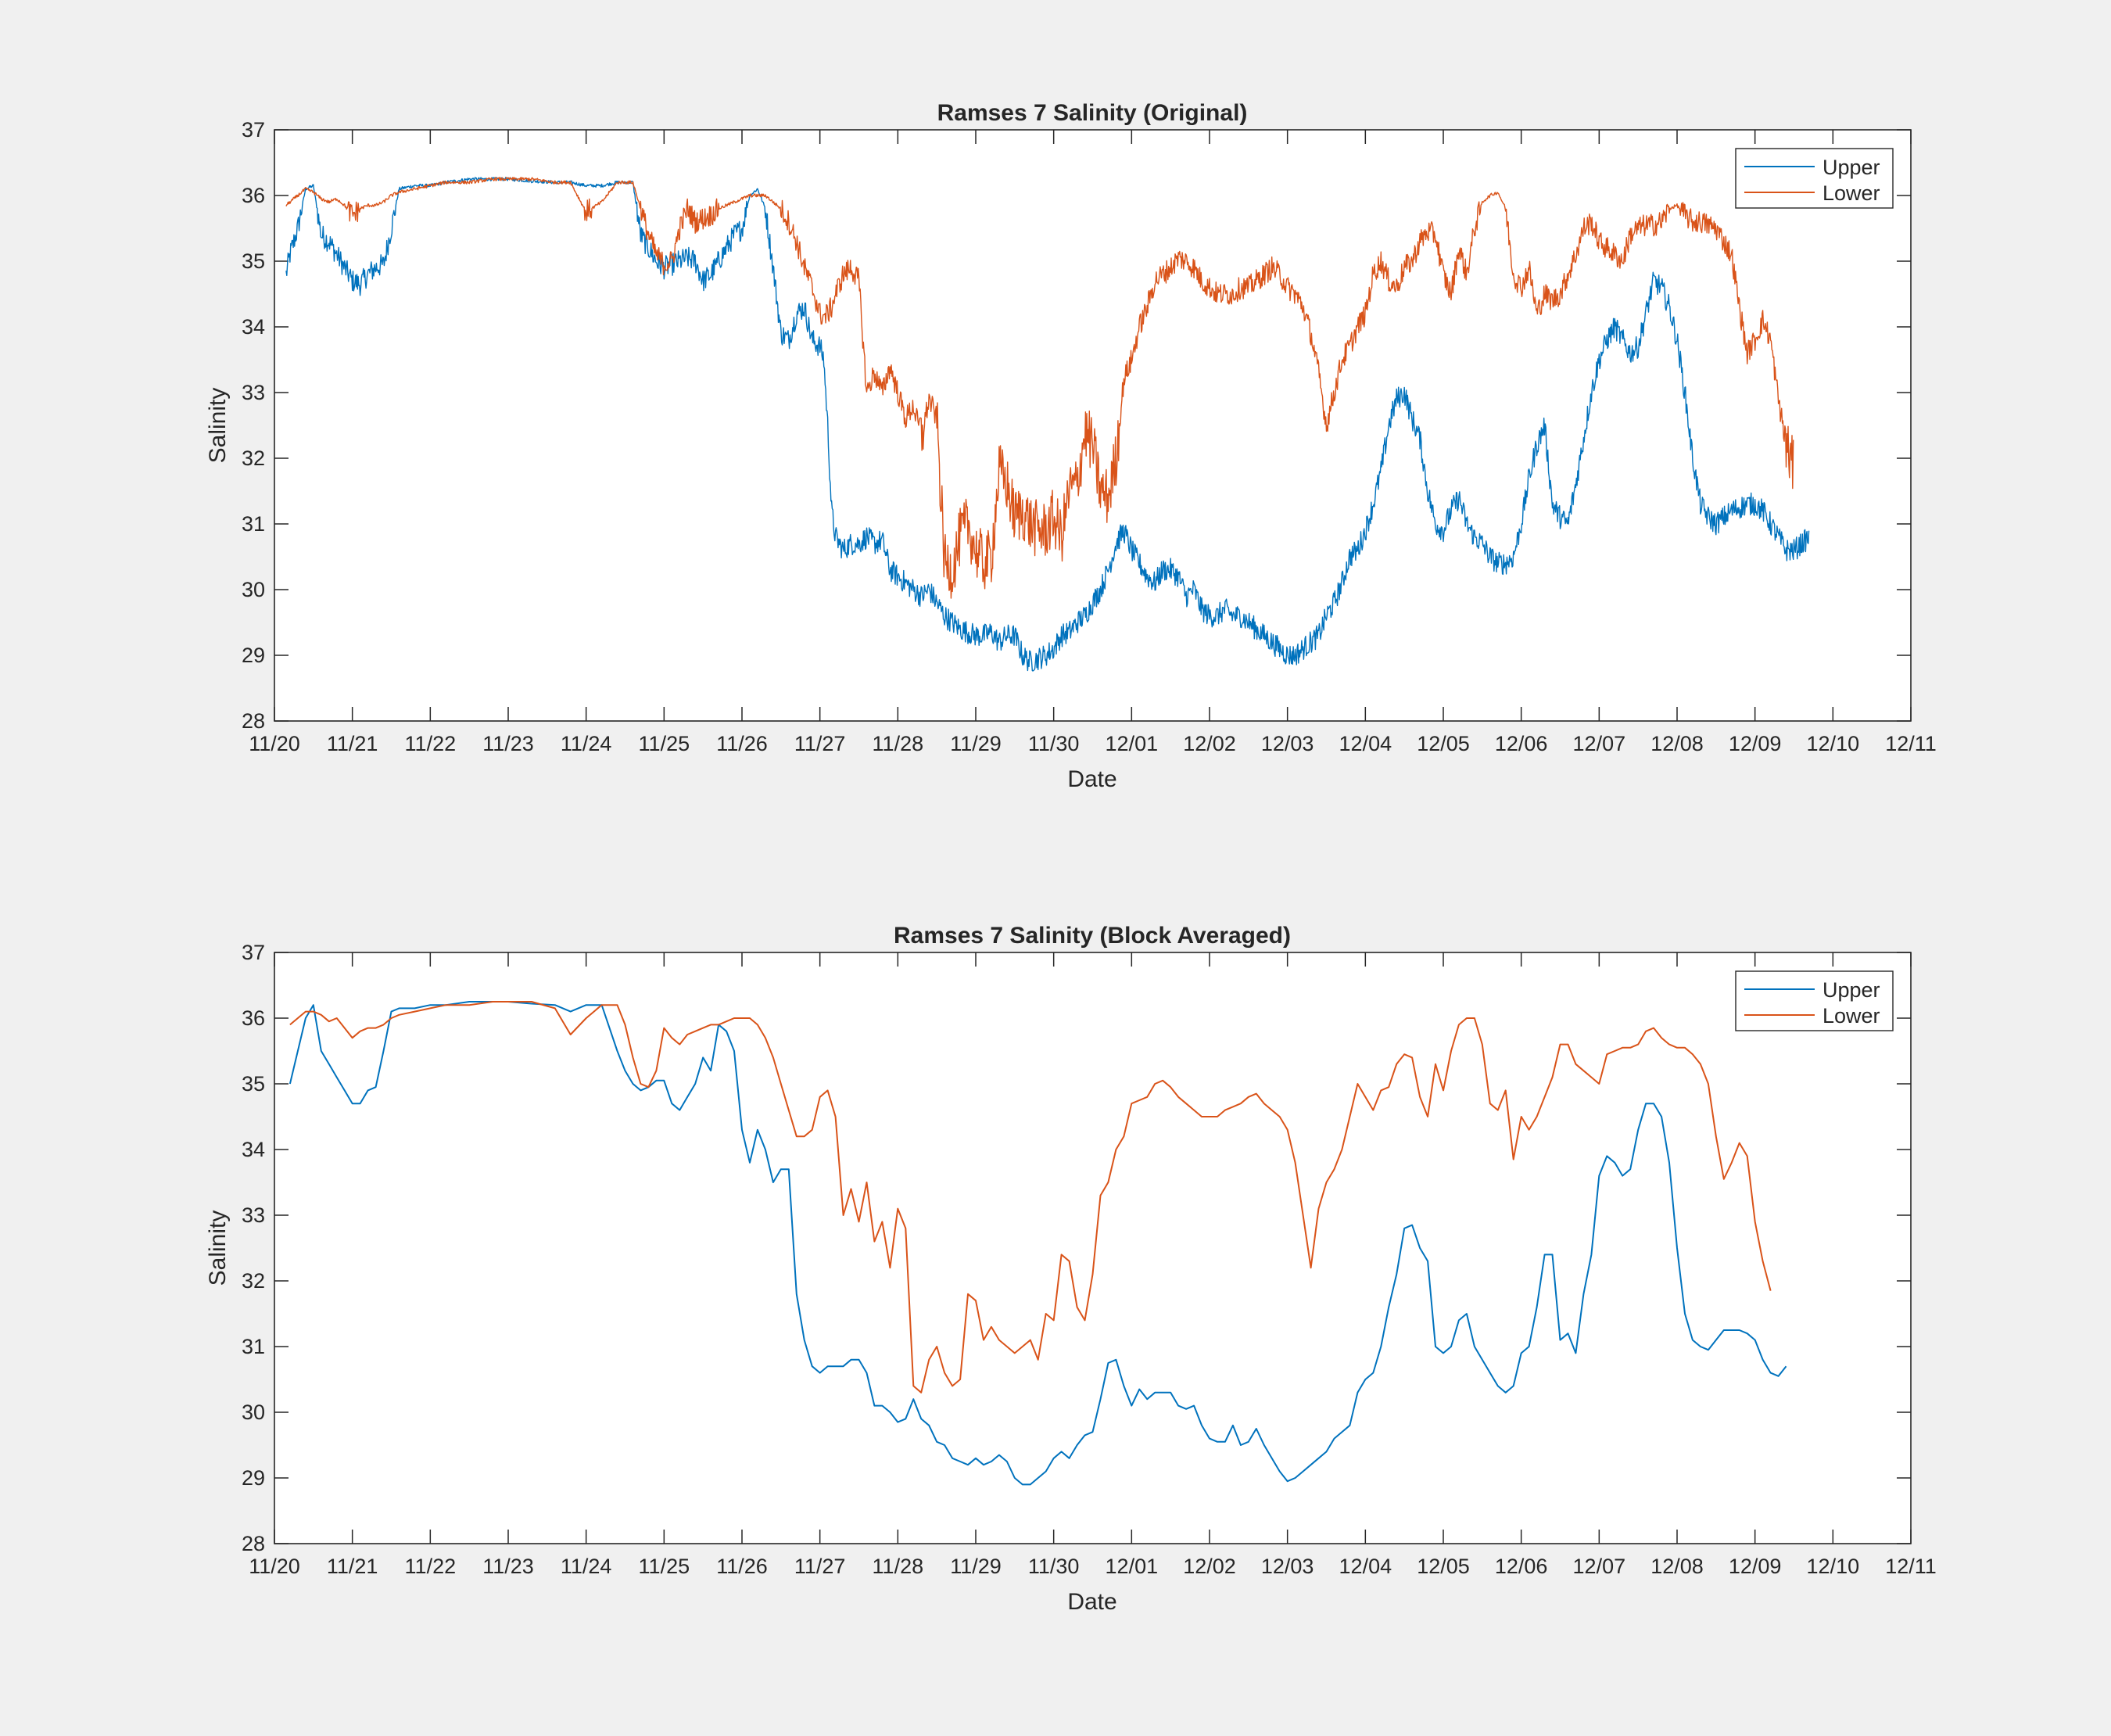  Describe the element at coordinates (1092, 113) in the screenshot. I see `chart-title: Ramses 7 Salinity (Original)` at that location.